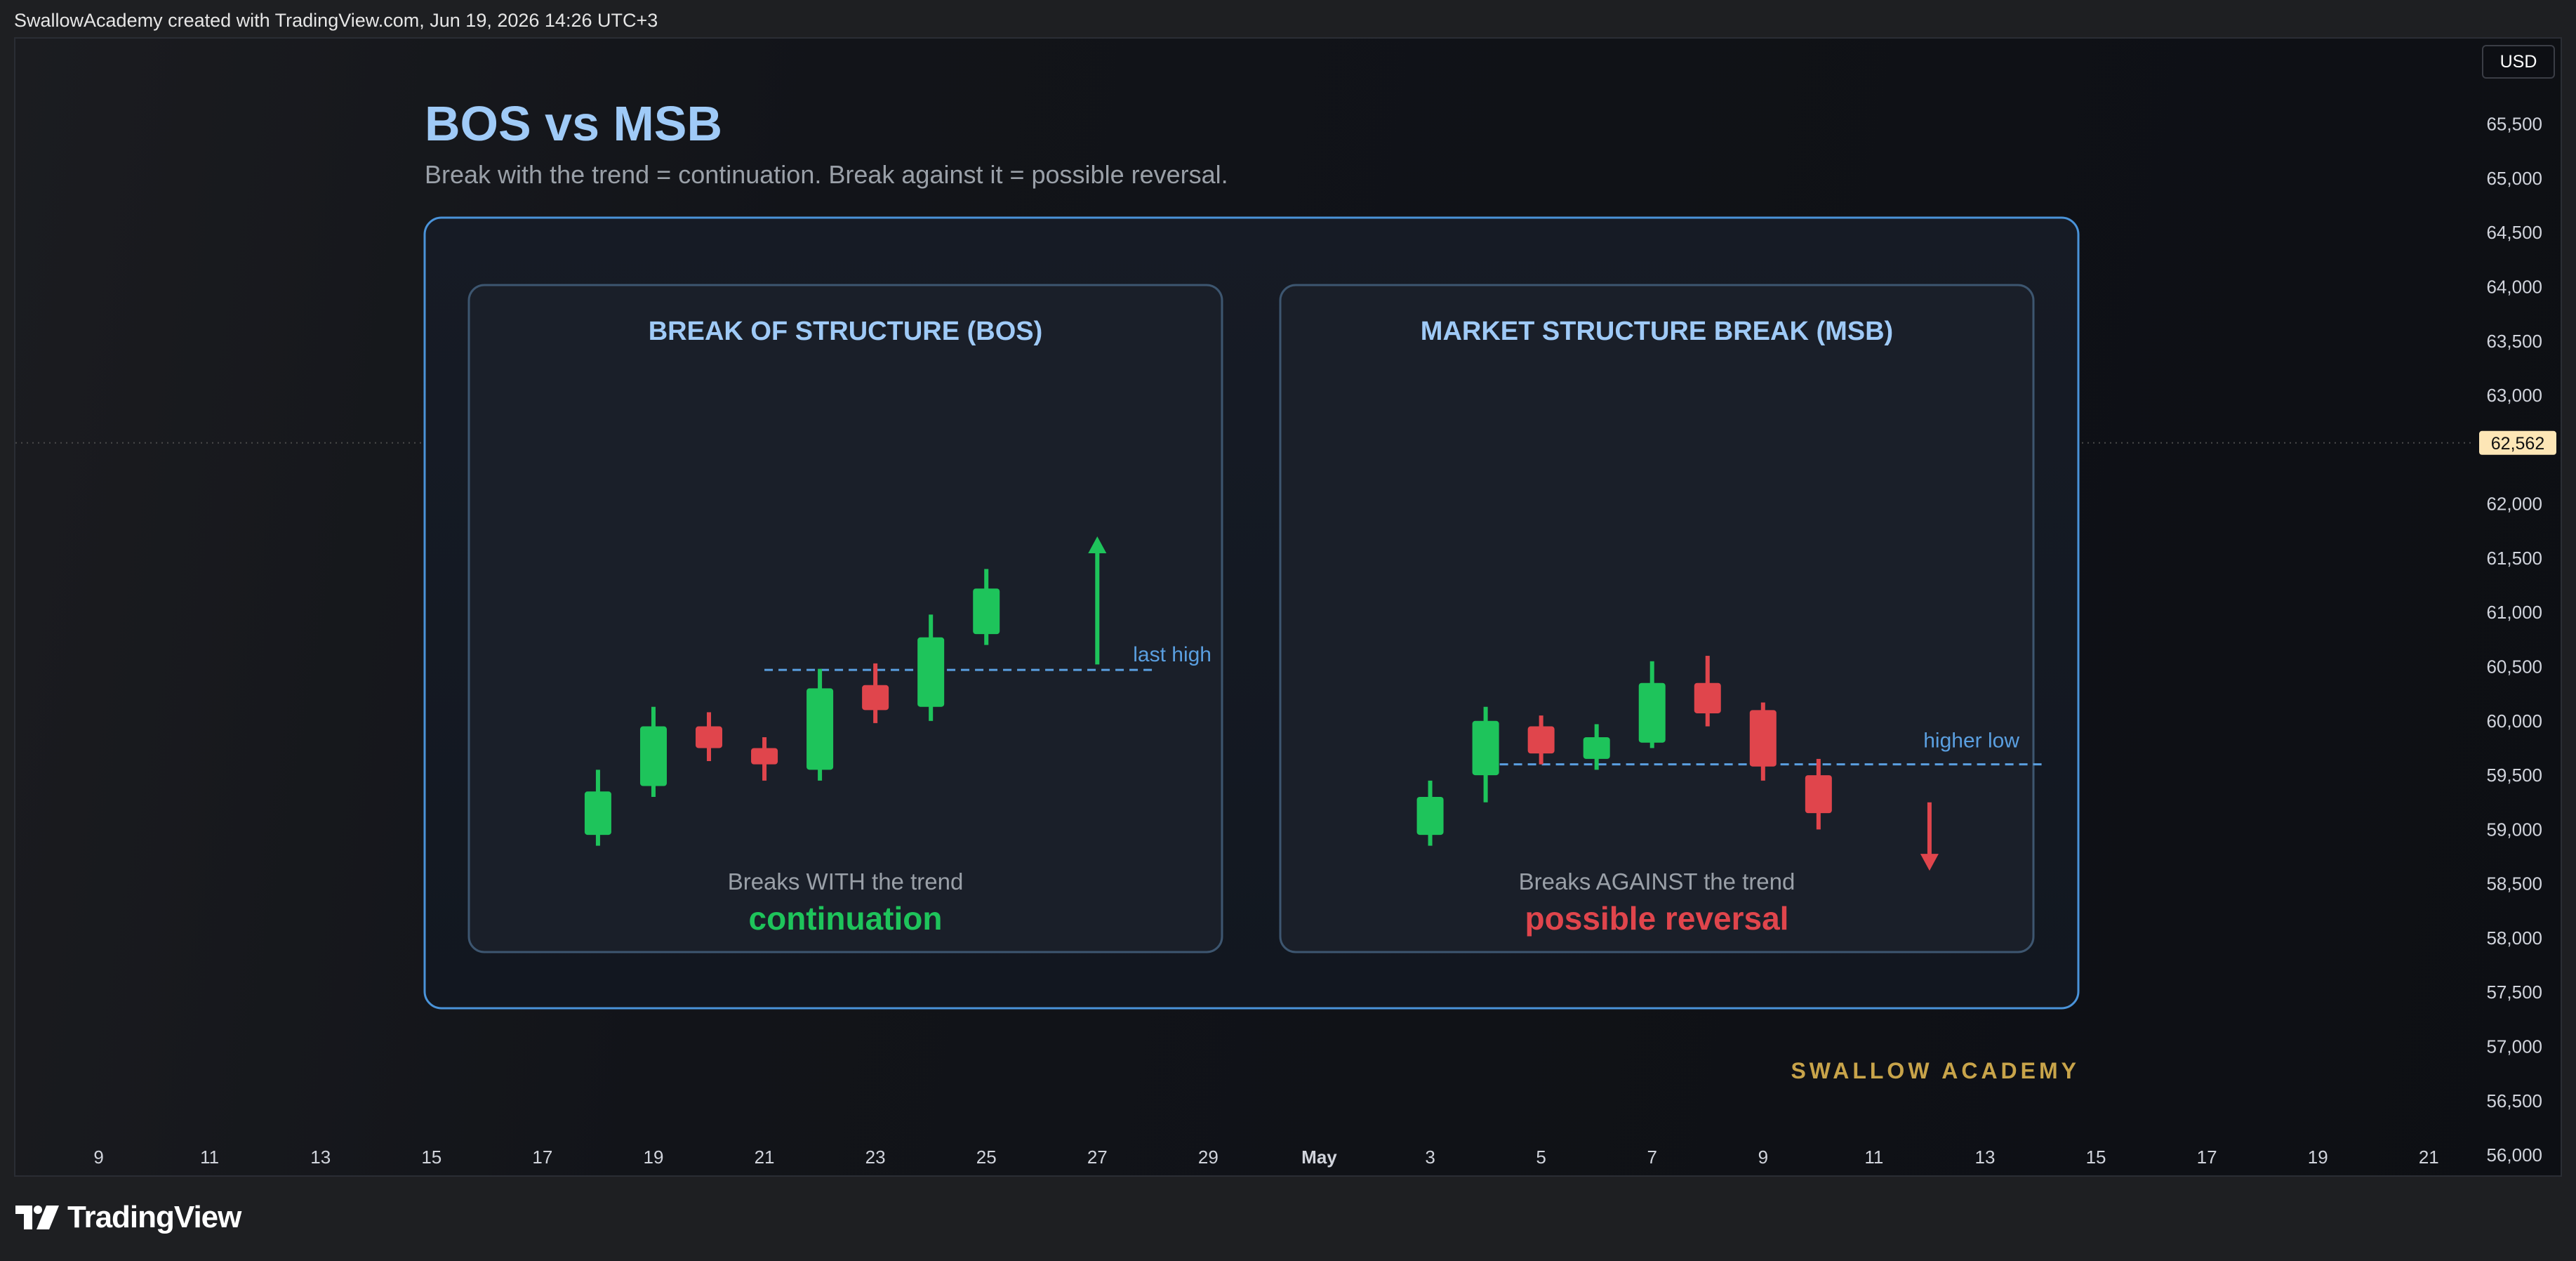  I want to click on y-tick-label: 65,000, so click(2514, 178).